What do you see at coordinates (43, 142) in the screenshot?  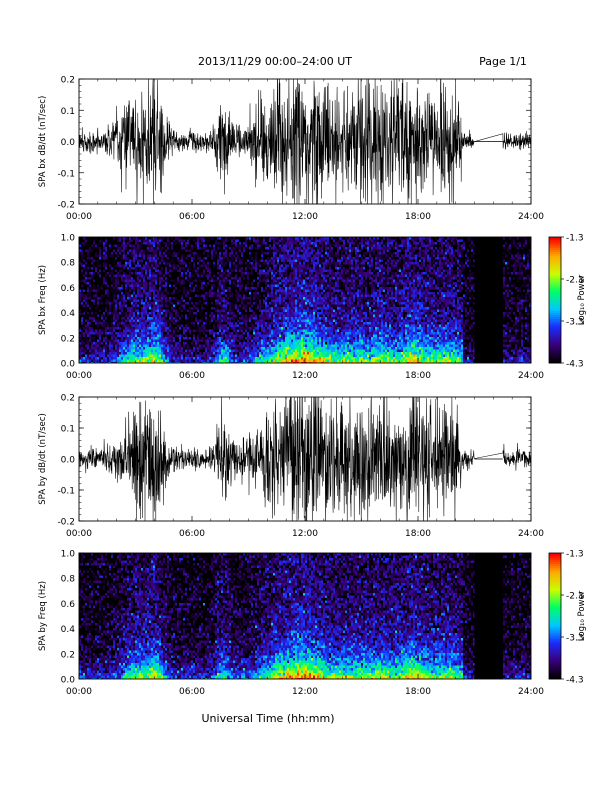 I see `y-axis-label: SPA bx dB/dt (nT/sec)` at bounding box center [43, 142].